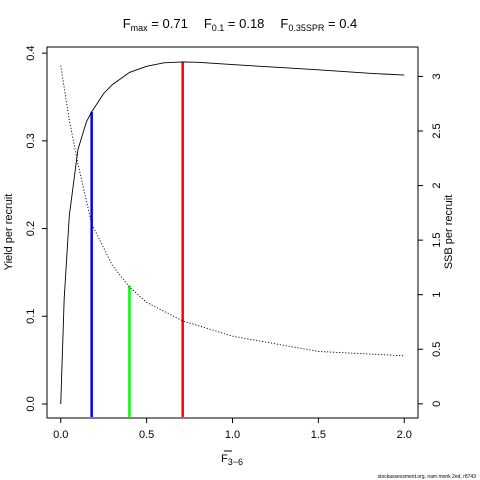 This screenshot has height=480, width=480. What do you see at coordinates (168, 23) in the screenshot?
I see `title-part-value: = 0.71` at bounding box center [168, 23].